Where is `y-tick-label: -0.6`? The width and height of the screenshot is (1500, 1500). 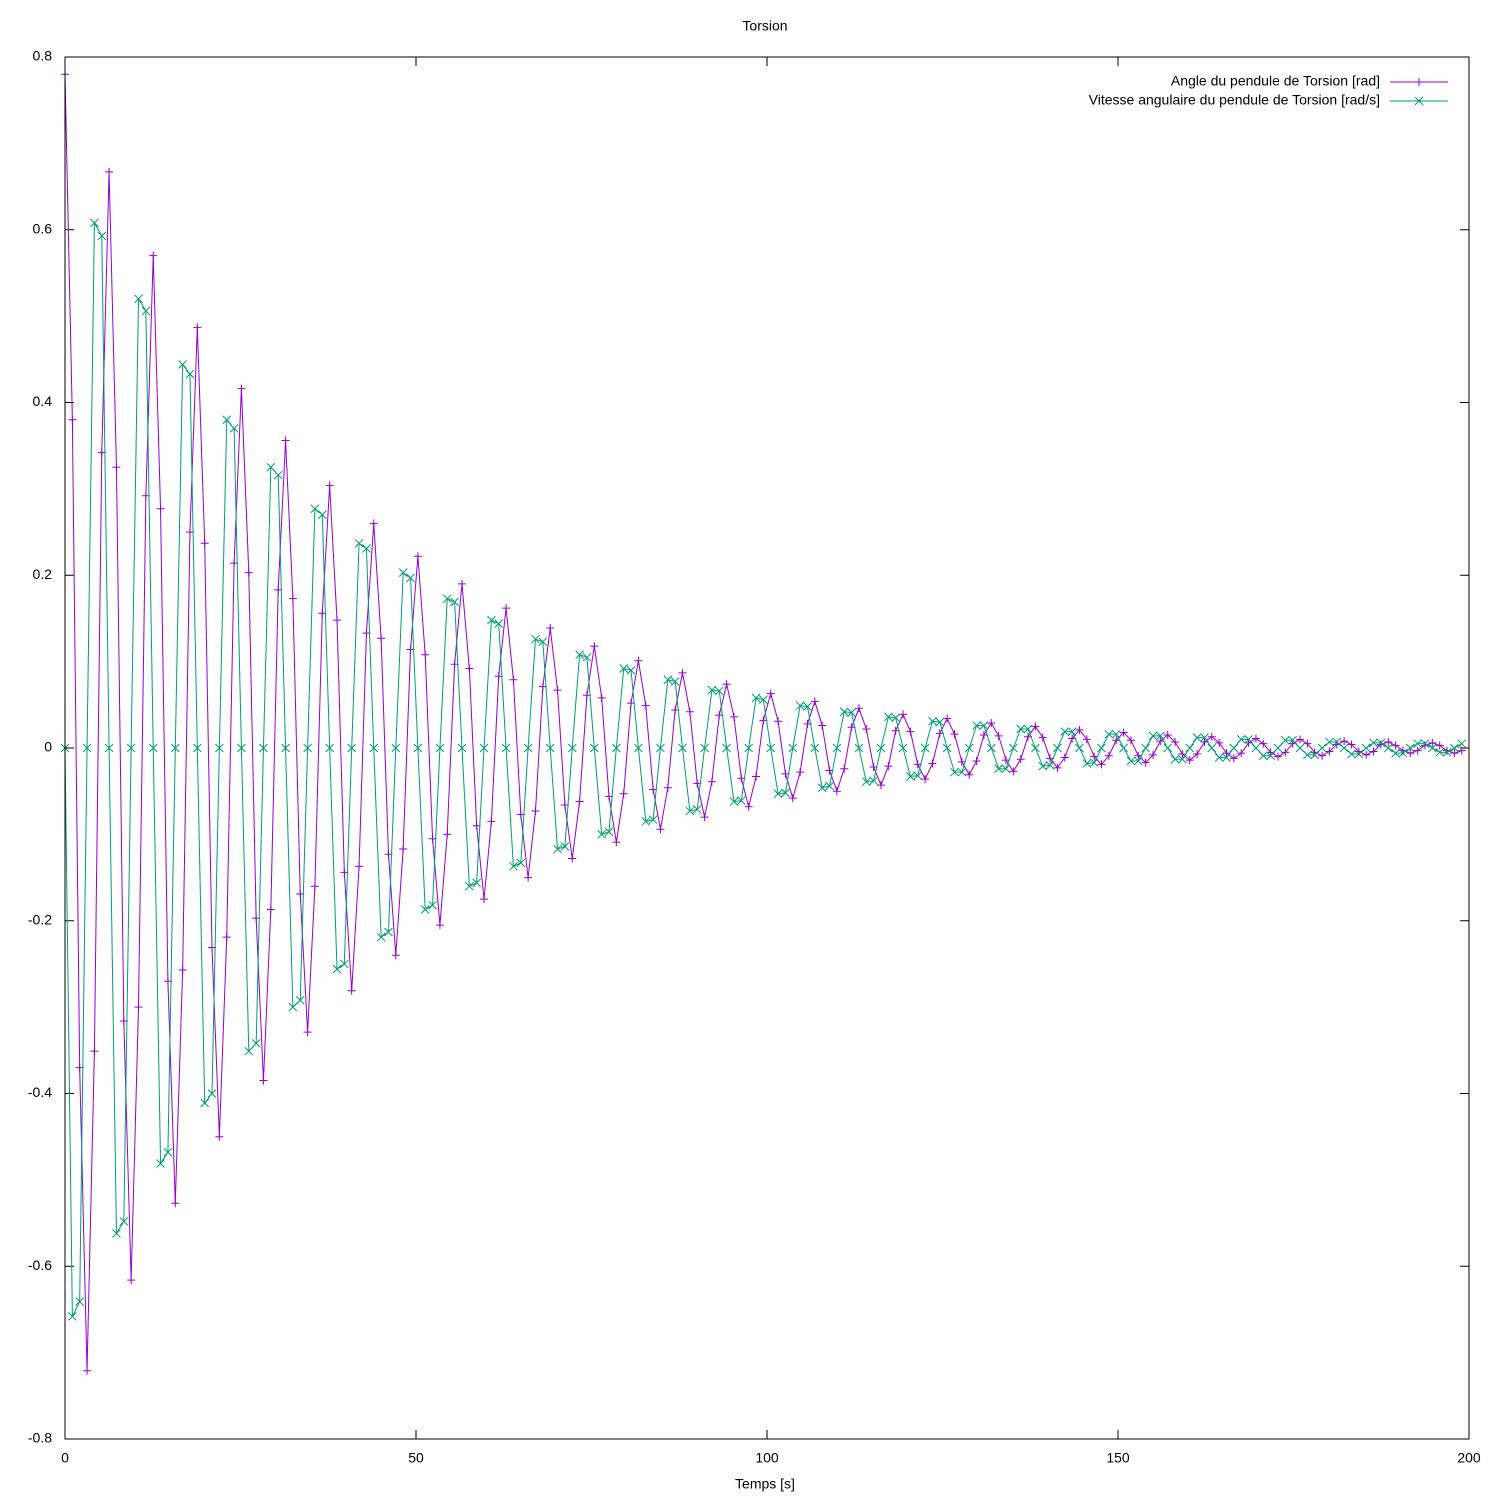 y-tick-label: -0.6 is located at coordinates (40, 1265).